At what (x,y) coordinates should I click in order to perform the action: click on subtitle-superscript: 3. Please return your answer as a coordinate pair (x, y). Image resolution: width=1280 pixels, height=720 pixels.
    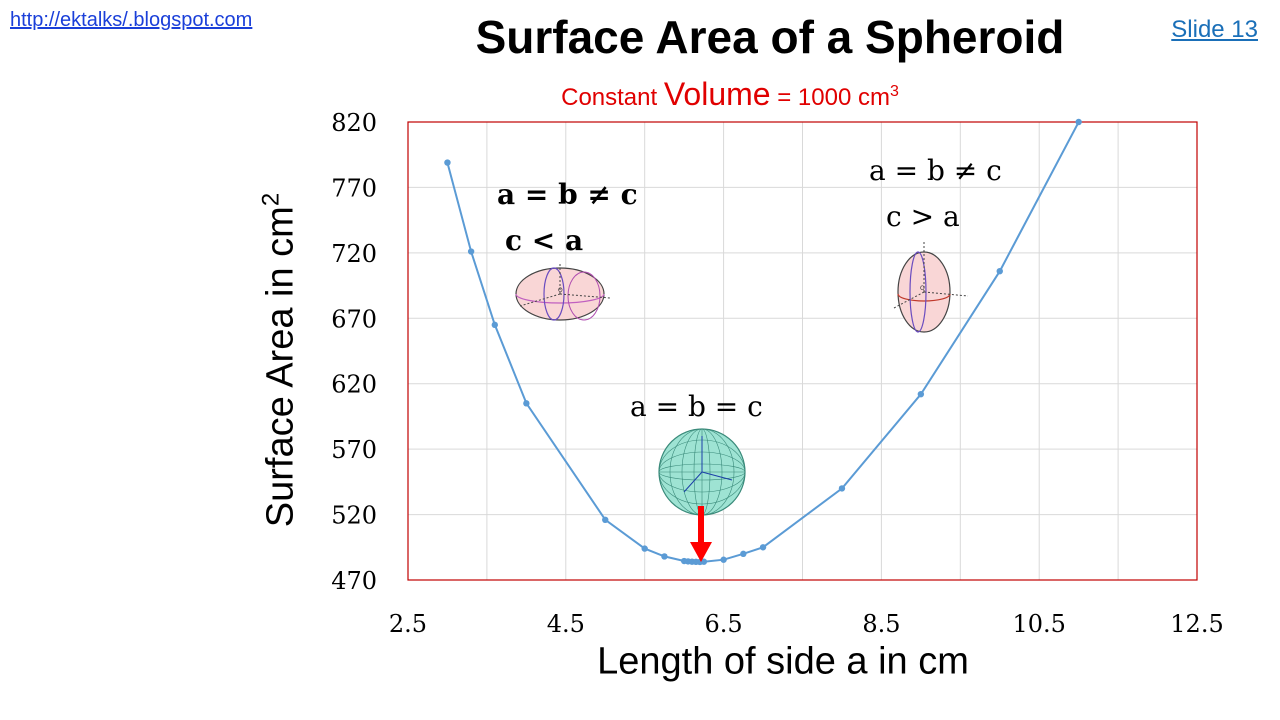
    Looking at the image, I should click on (894, 91).